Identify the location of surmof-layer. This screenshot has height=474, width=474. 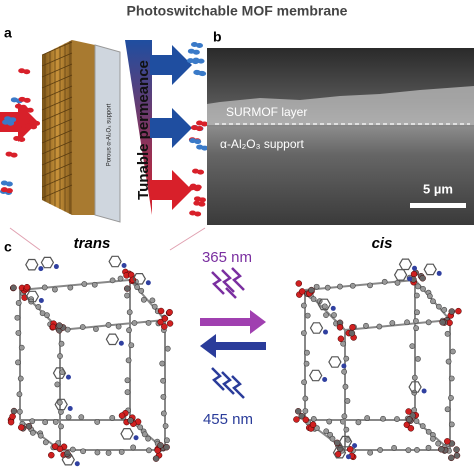
(340, 105).